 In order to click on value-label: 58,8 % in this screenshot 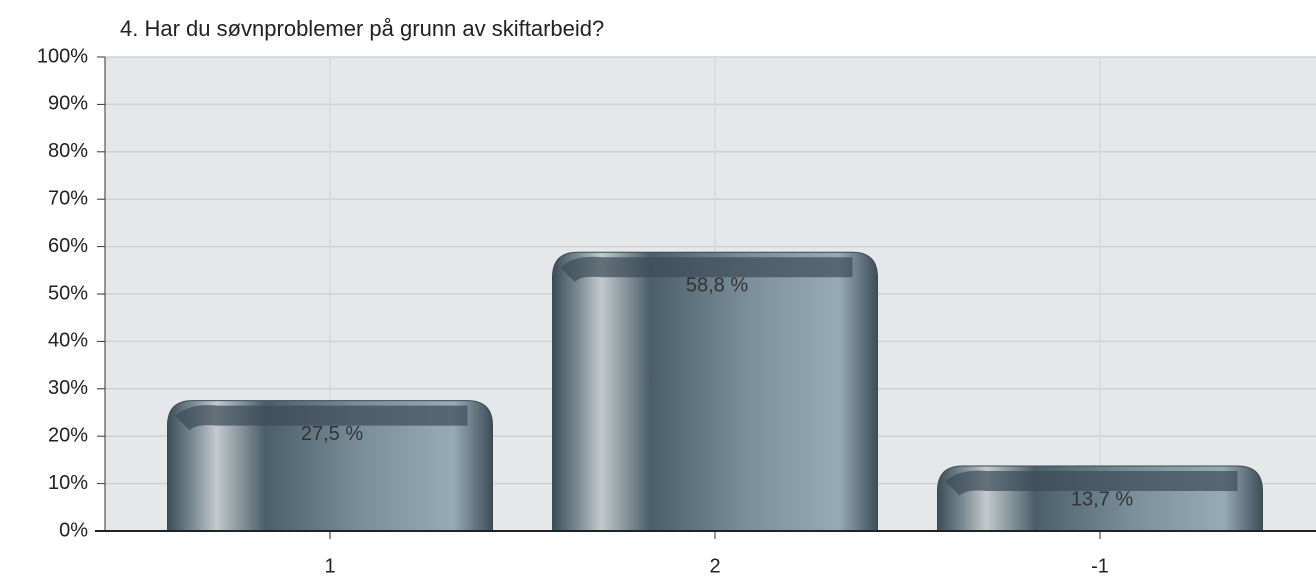, I will do `click(717, 286)`.